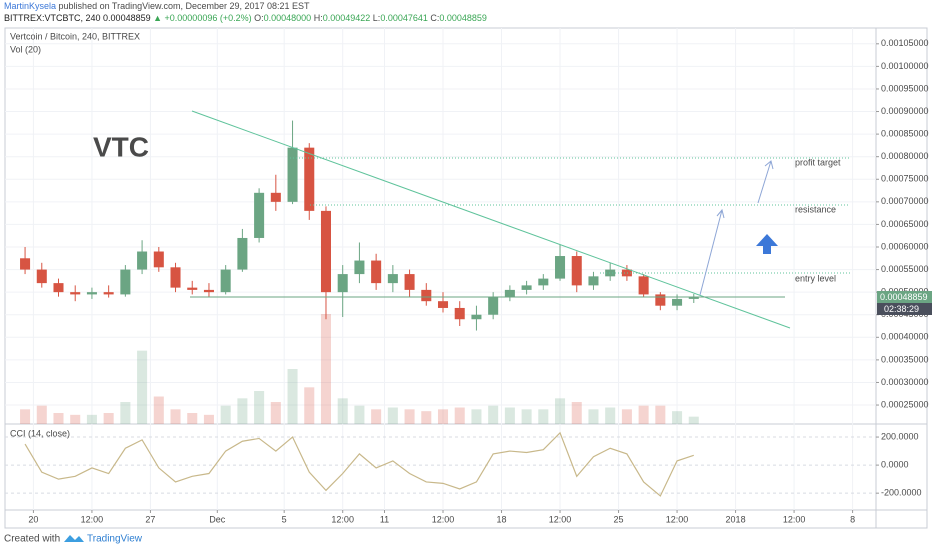 The height and width of the screenshot is (550, 932). Describe the element at coordinates (115, 539) in the screenshot. I see `footer-brand: TradingView` at that location.